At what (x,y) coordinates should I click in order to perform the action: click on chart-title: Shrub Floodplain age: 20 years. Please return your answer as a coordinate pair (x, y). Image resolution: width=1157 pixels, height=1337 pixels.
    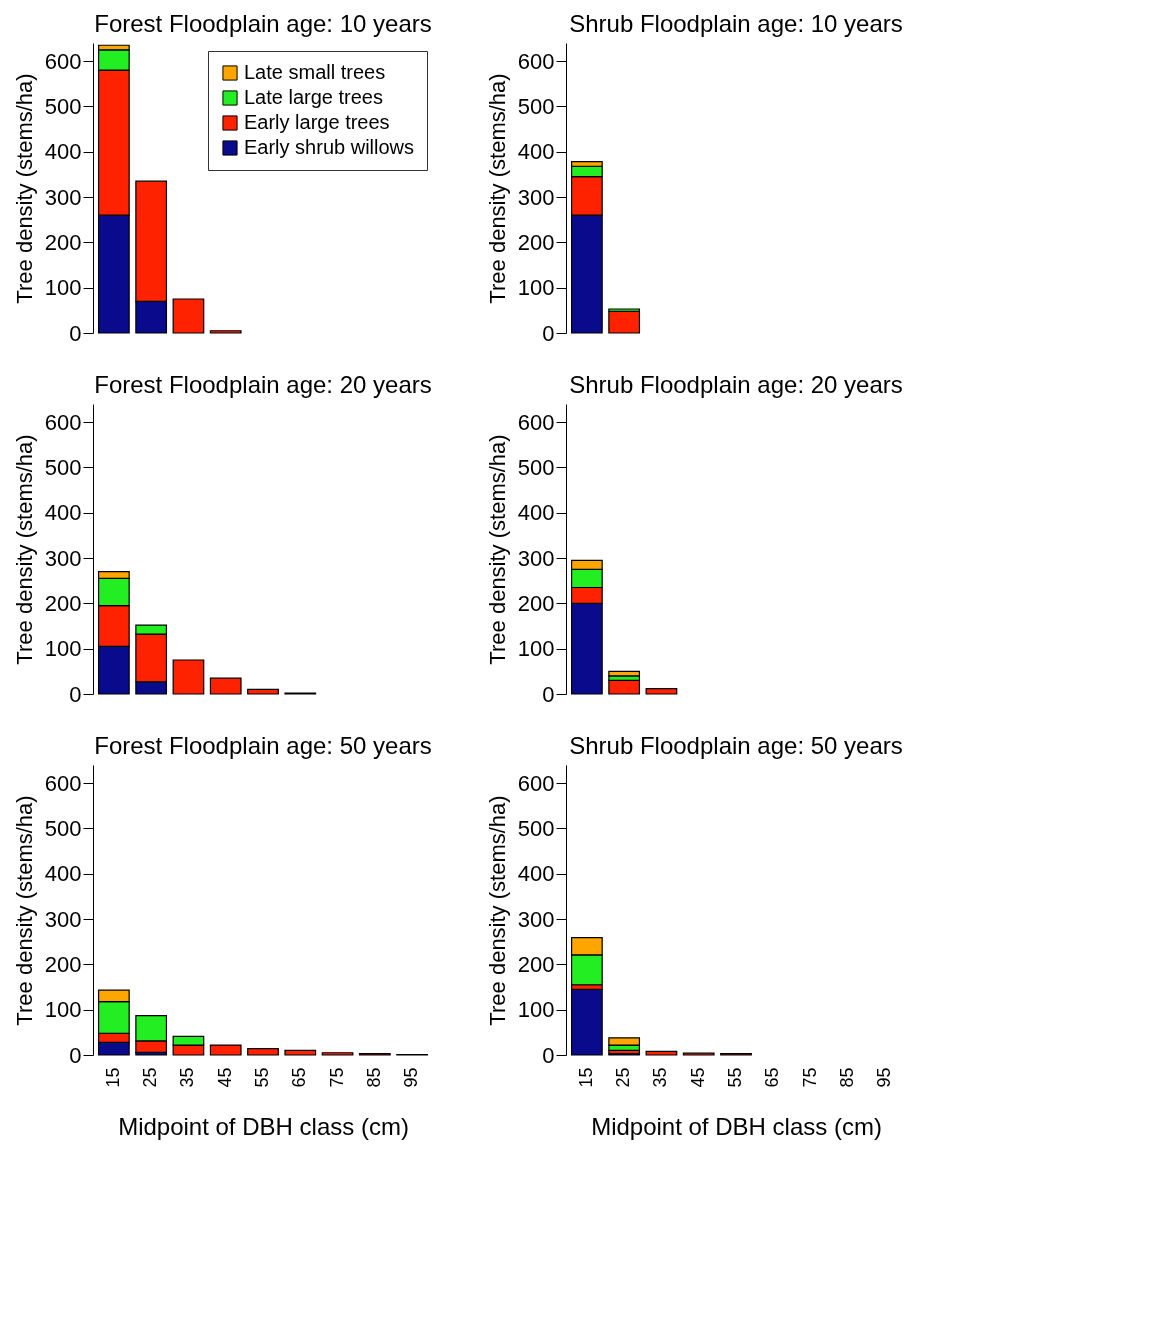
    Looking at the image, I should click on (736, 384).